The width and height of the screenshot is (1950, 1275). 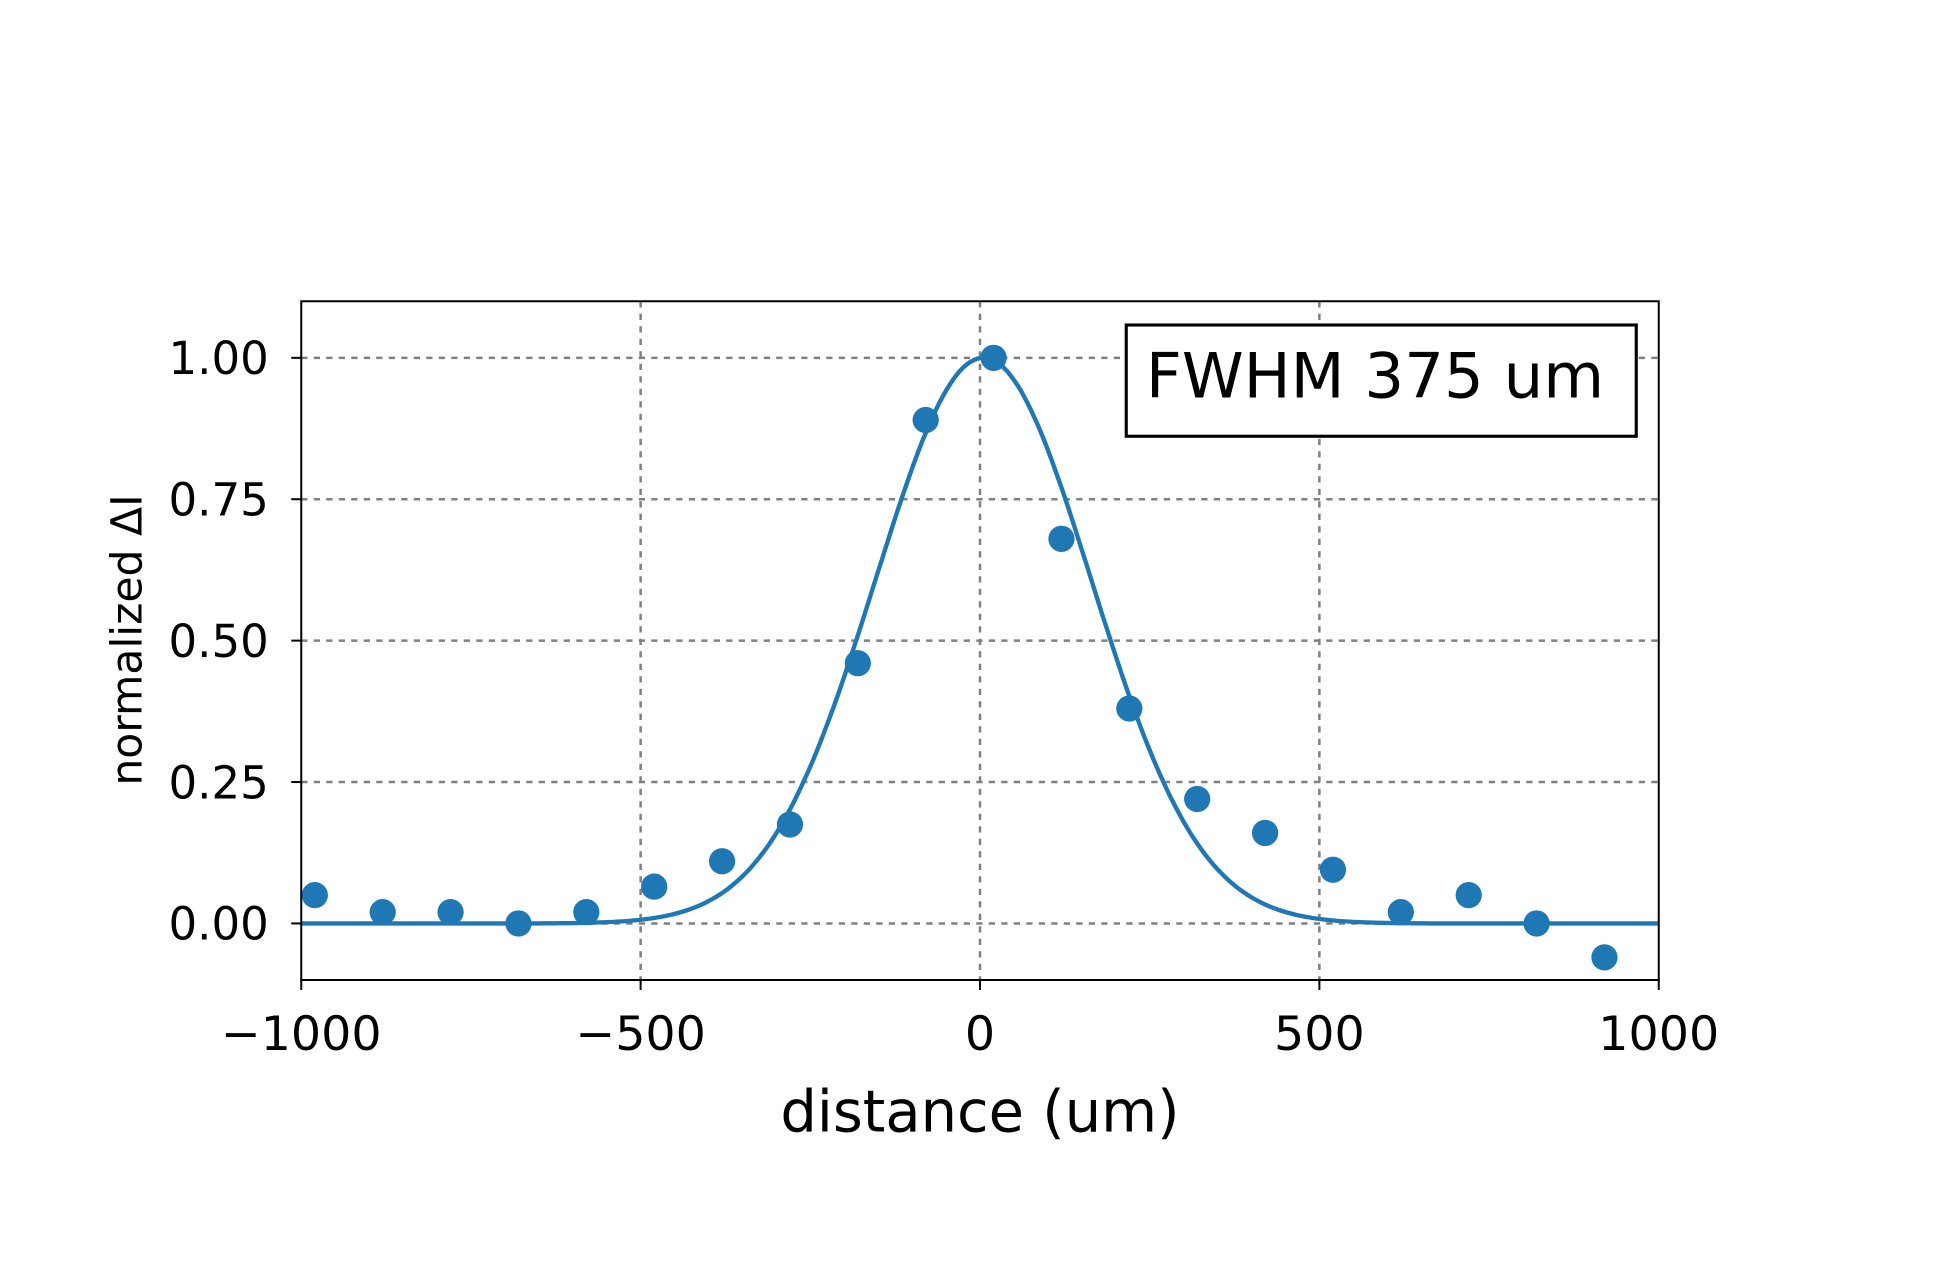 I want to click on x-tick-label: 0, so click(x=980, y=1034).